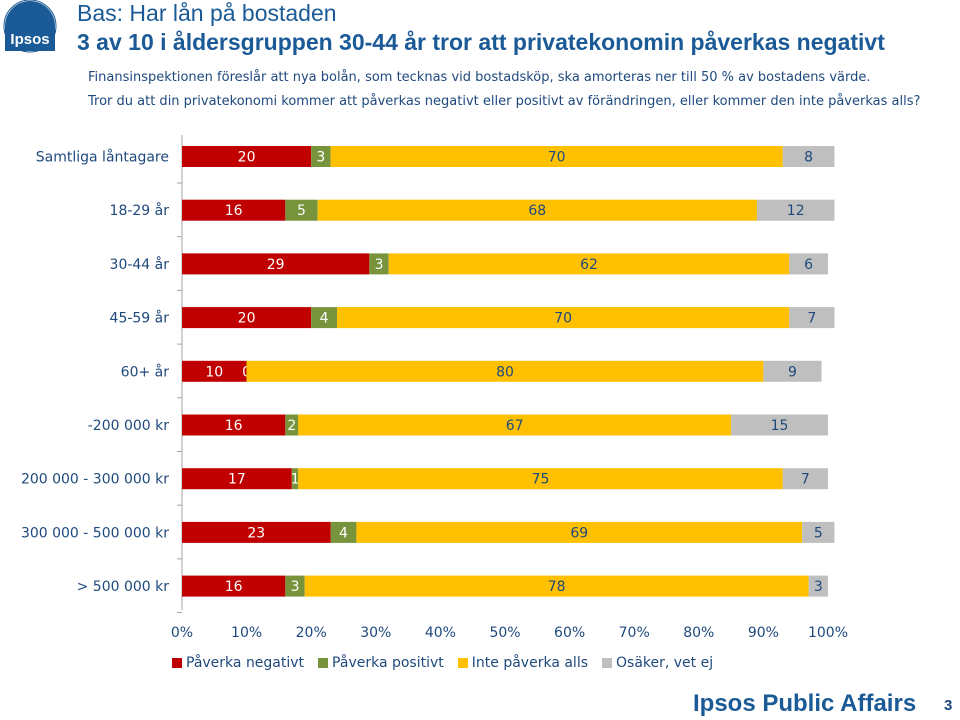 This screenshot has width=960, height=720. I want to click on data-label: 80, so click(505, 372).